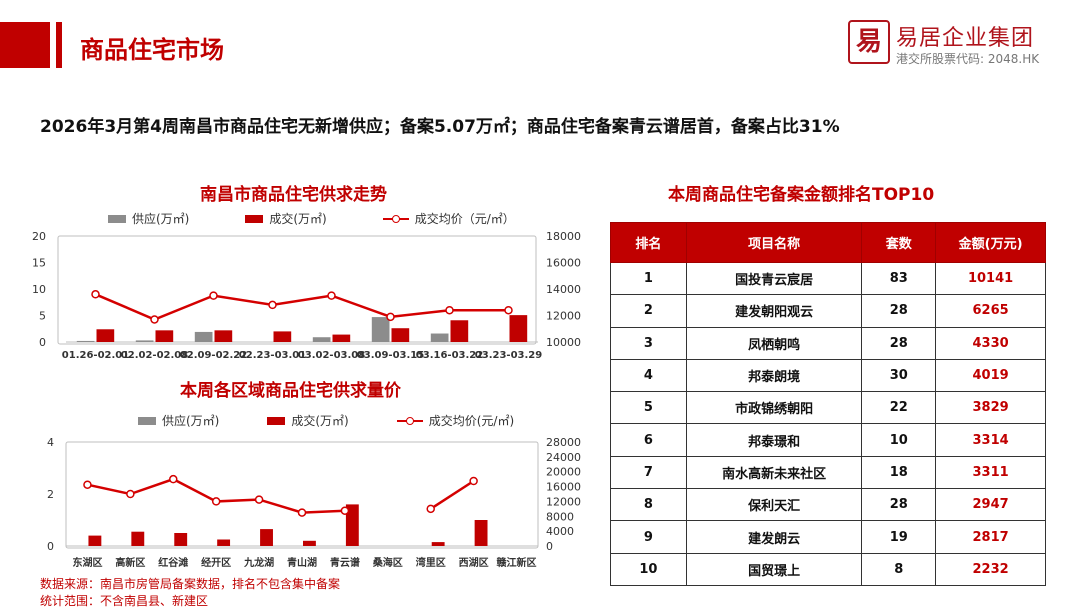  Describe the element at coordinates (774, 408) in the screenshot. I see `project-name-cell: 市政锦绣朝阳` at that location.